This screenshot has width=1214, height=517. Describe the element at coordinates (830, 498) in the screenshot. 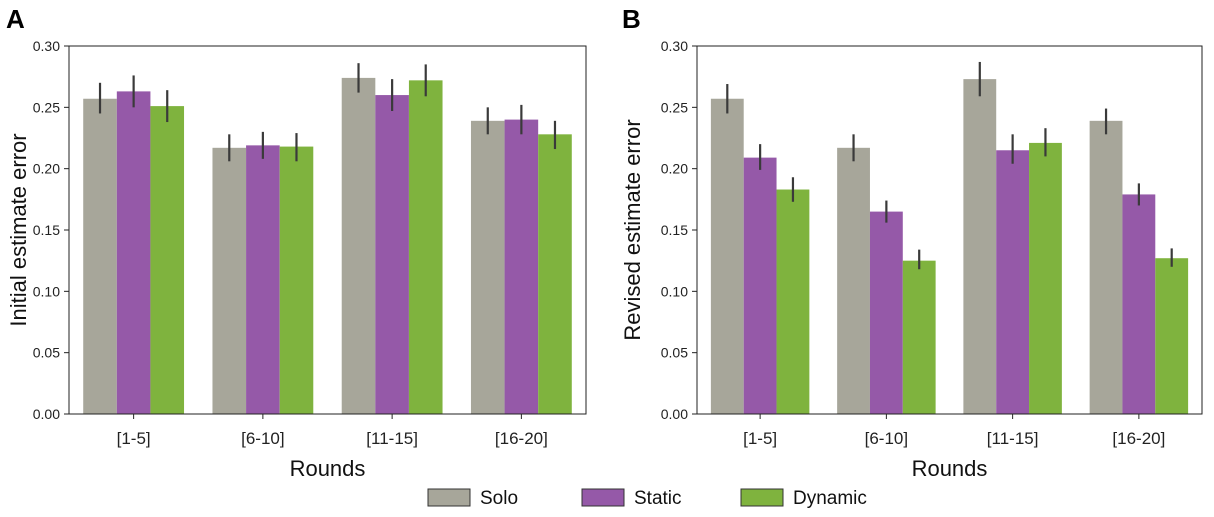

I see `legend-label-dynamic: Dynamic` at that location.